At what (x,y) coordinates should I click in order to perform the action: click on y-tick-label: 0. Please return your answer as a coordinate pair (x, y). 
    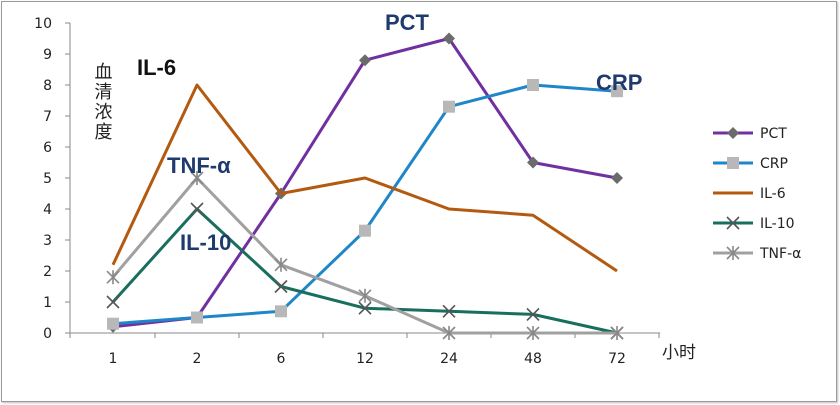
    Looking at the image, I should click on (47, 334).